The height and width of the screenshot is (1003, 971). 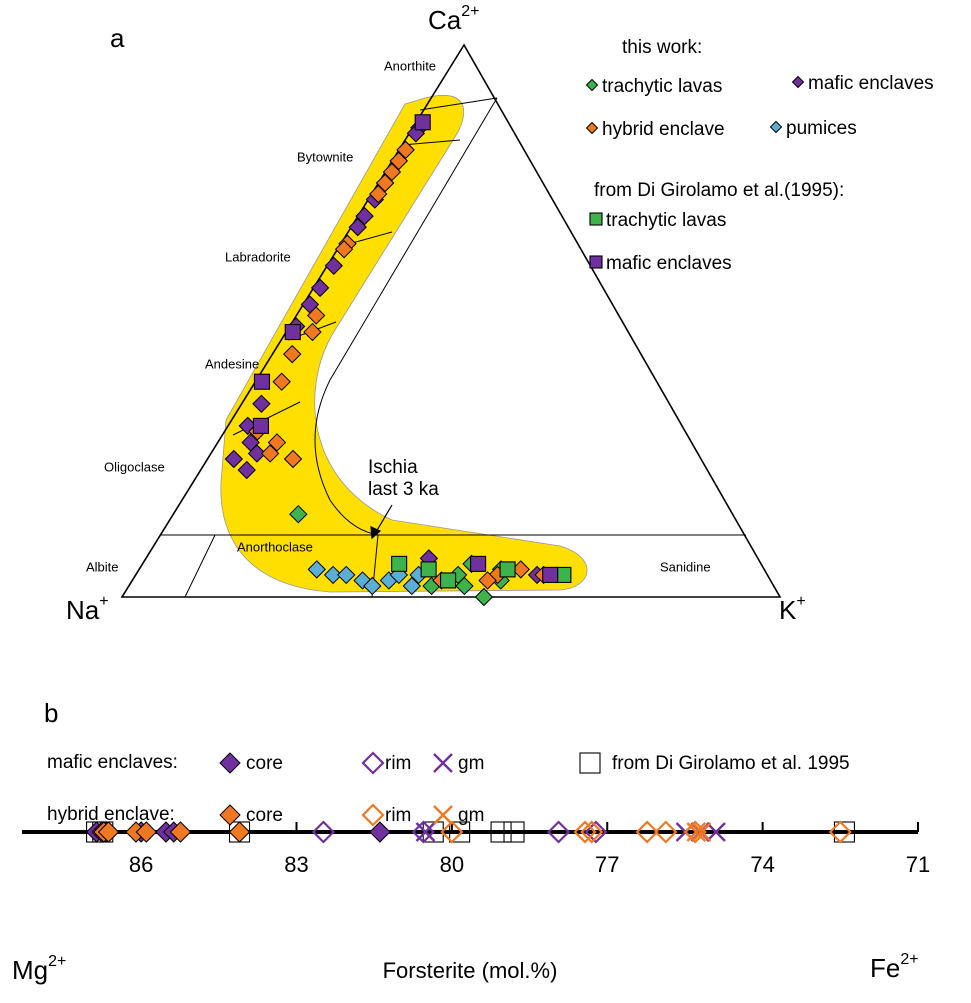 What do you see at coordinates (134, 466) in the screenshot?
I see `field-label: Oligoclase` at bounding box center [134, 466].